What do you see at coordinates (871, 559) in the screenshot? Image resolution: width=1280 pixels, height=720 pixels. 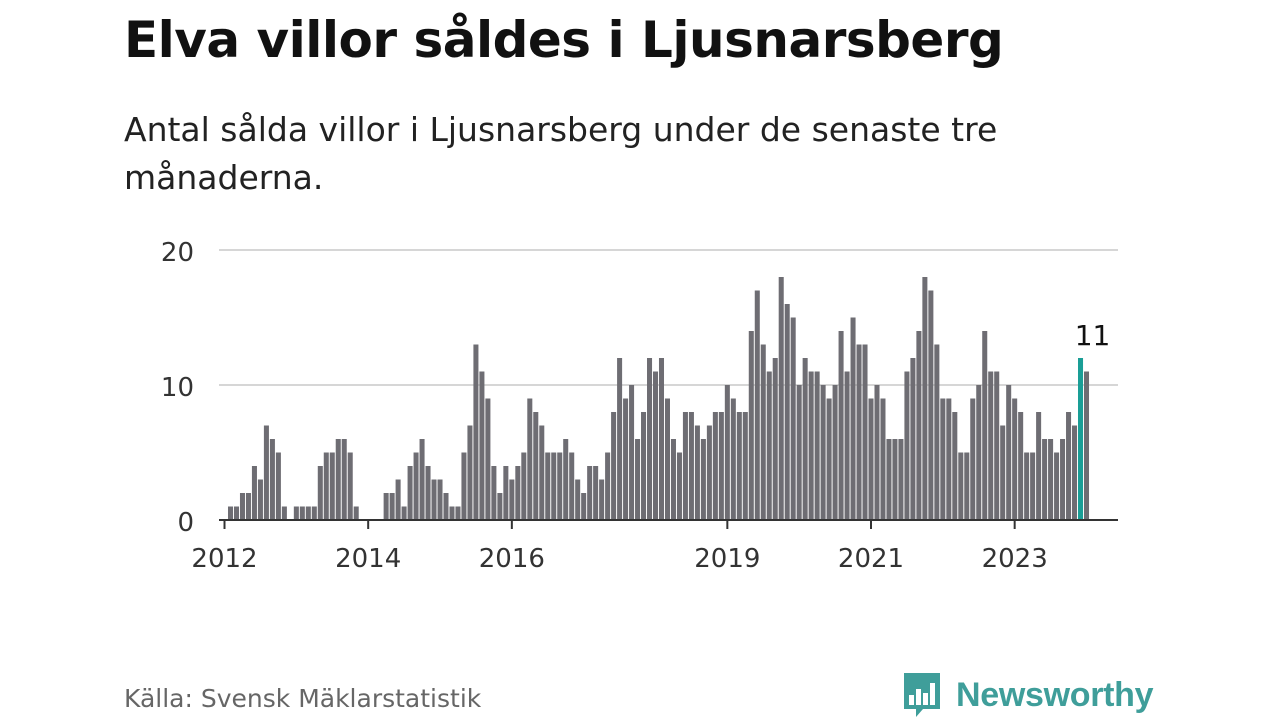 I see `x-tick-label: 2021` at bounding box center [871, 559].